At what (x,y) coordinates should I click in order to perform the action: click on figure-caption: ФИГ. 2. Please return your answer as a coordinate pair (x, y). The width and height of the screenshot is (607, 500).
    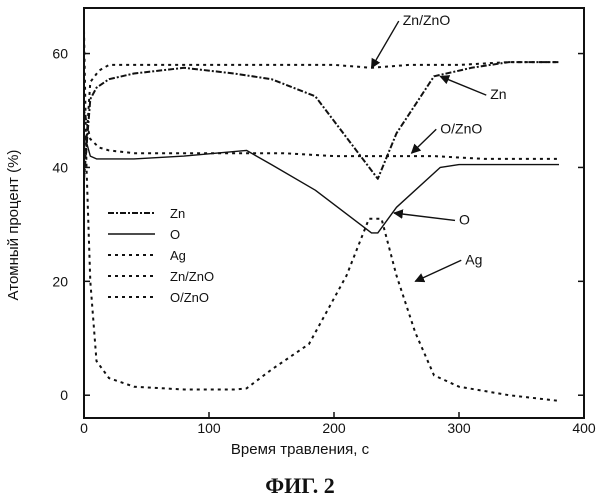
    Looking at the image, I should click on (300, 485).